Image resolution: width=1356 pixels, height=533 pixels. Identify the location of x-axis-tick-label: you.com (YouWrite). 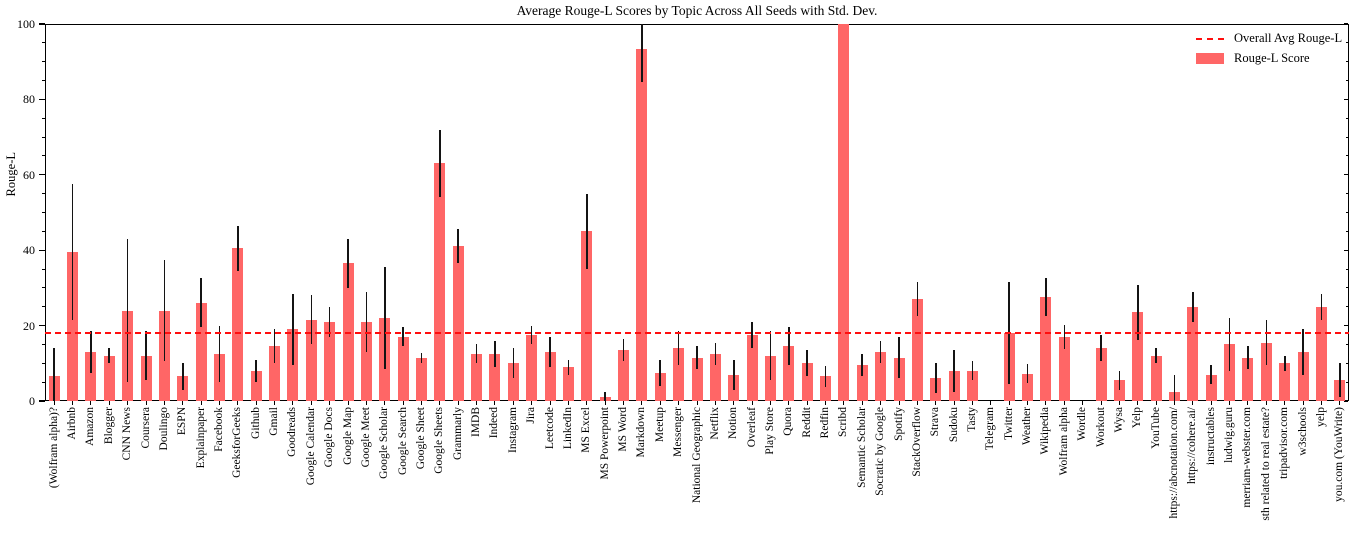
(1339, 454).